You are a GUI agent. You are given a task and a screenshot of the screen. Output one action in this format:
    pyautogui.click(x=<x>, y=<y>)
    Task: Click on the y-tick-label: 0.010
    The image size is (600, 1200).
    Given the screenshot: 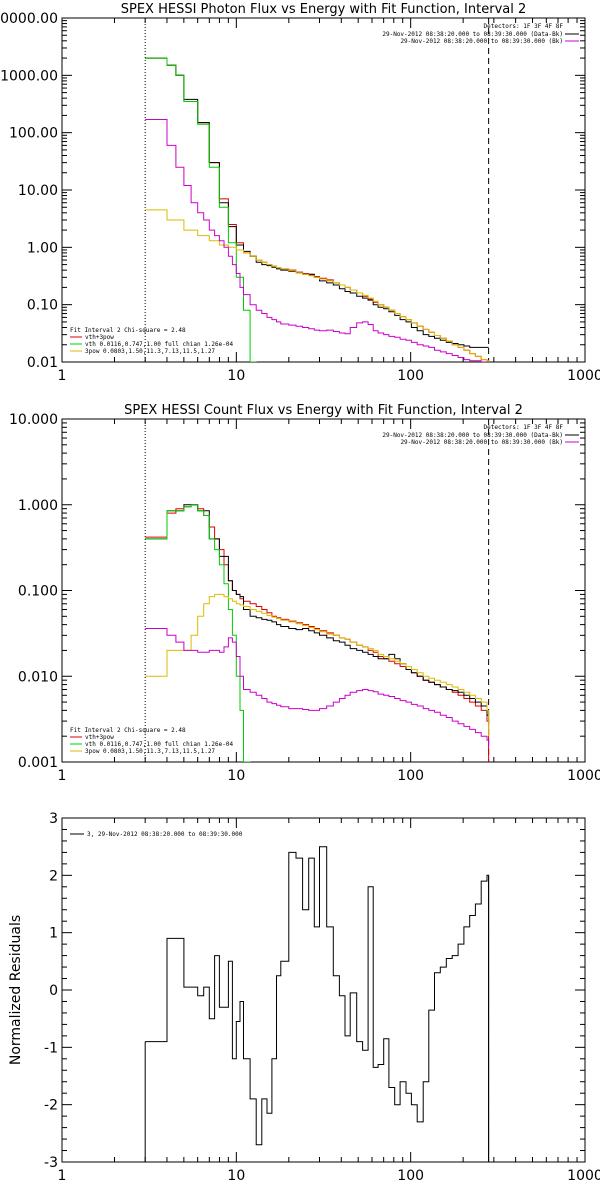 What is the action you would take?
    pyautogui.click(x=38, y=677)
    